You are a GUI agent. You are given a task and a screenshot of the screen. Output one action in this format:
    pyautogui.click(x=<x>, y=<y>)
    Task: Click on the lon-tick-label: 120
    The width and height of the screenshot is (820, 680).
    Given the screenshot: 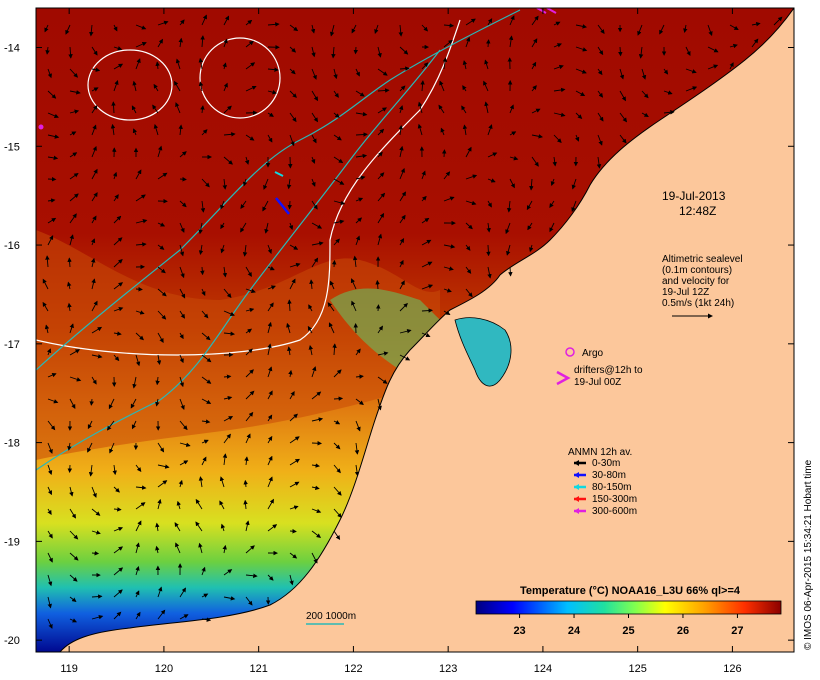 What is the action you would take?
    pyautogui.click(x=164, y=669)
    